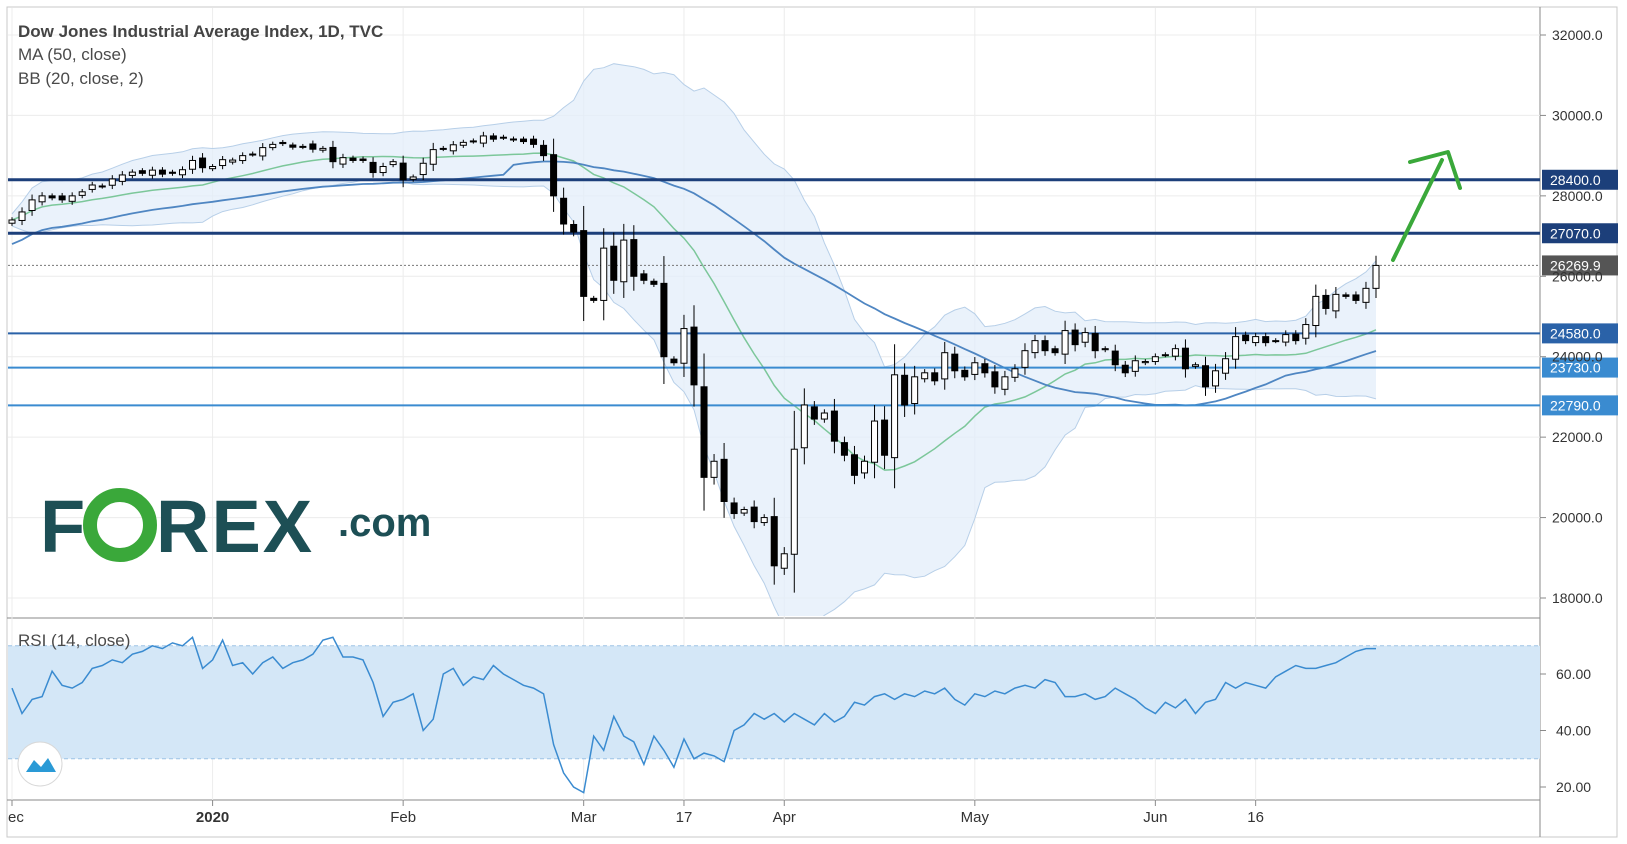 The image size is (1627, 844). Describe the element at coordinates (1575, 180) in the screenshot. I see `level-label: 28400.0` at that location.